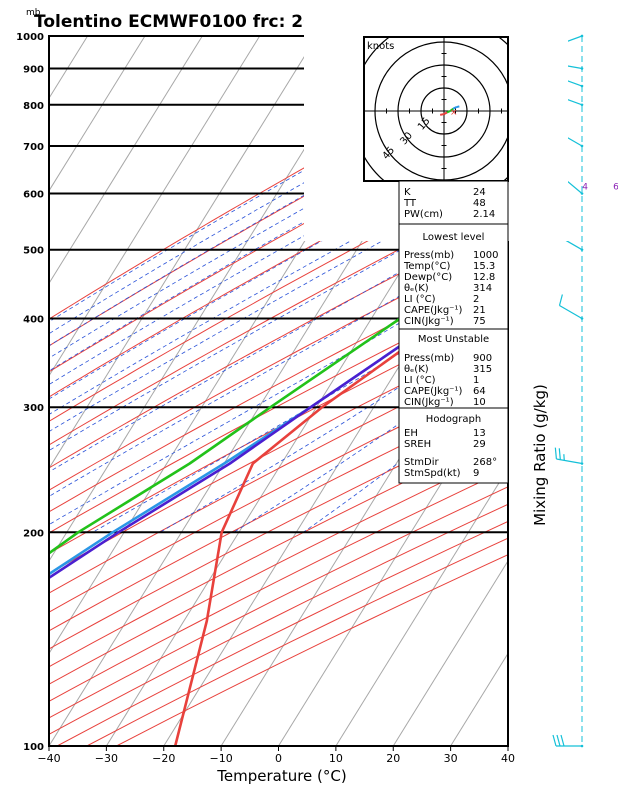  I want to click on index-value: 24, so click(479, 192).